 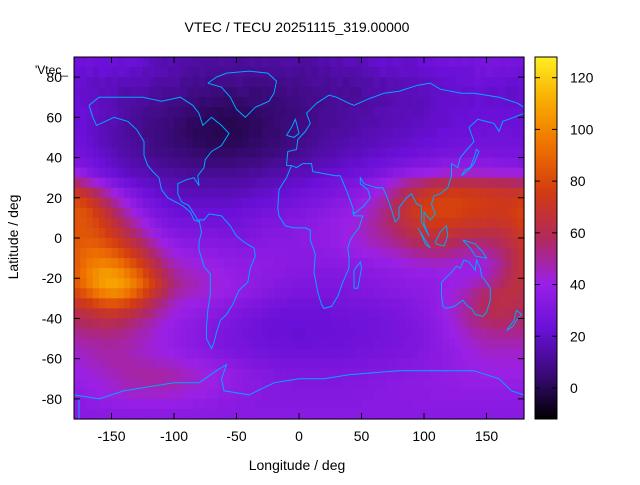 What do you see at coordinates (58, 238) in the screenshot?
I see `y-tick-label: 0` at bounding box center [58, 238].